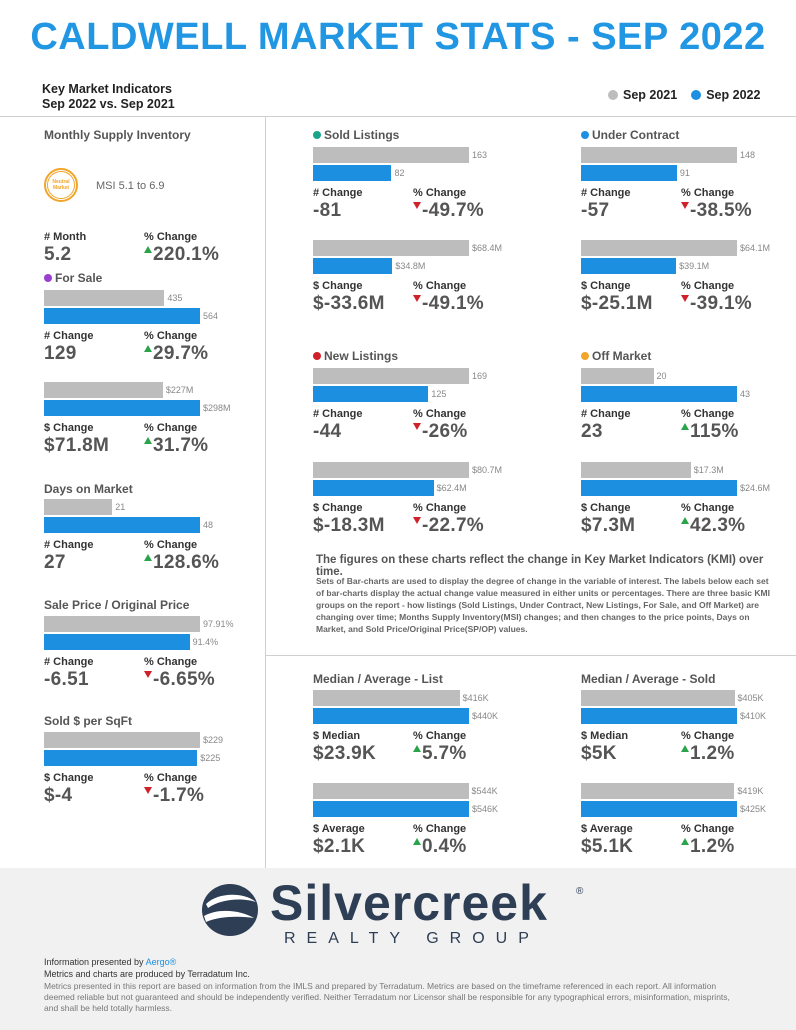 The height and width of the screenshot is (1030, 796). Describe the element at coordinates (356, 135) in the screenshot. I see `sold-listings-title: Sold Listings` at that location.